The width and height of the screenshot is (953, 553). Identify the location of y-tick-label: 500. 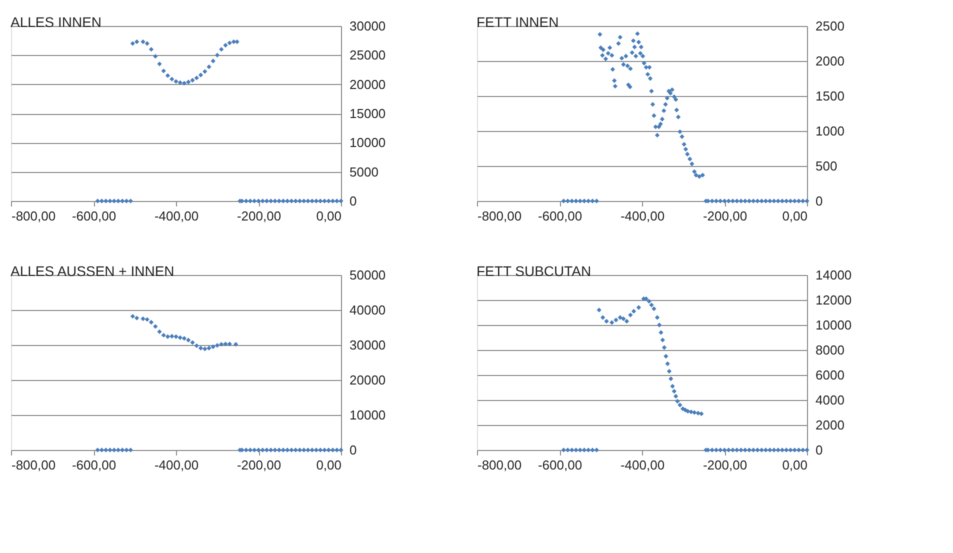
(827, 166).